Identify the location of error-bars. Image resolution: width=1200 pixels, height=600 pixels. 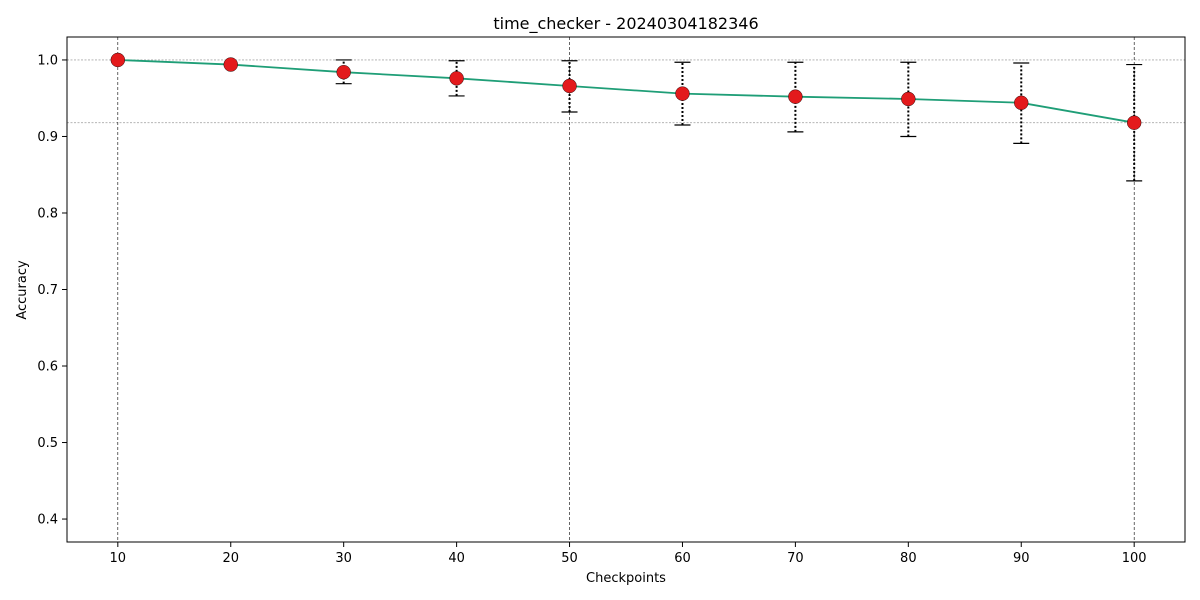
(739, 120).